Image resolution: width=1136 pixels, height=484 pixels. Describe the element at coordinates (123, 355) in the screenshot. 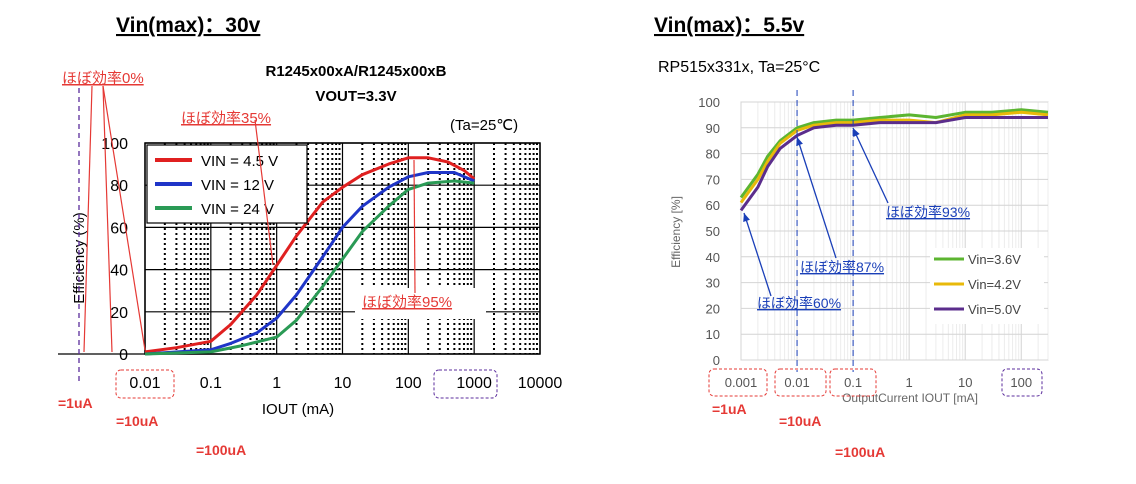

I see `left-y-tick-label: 0` at that location.